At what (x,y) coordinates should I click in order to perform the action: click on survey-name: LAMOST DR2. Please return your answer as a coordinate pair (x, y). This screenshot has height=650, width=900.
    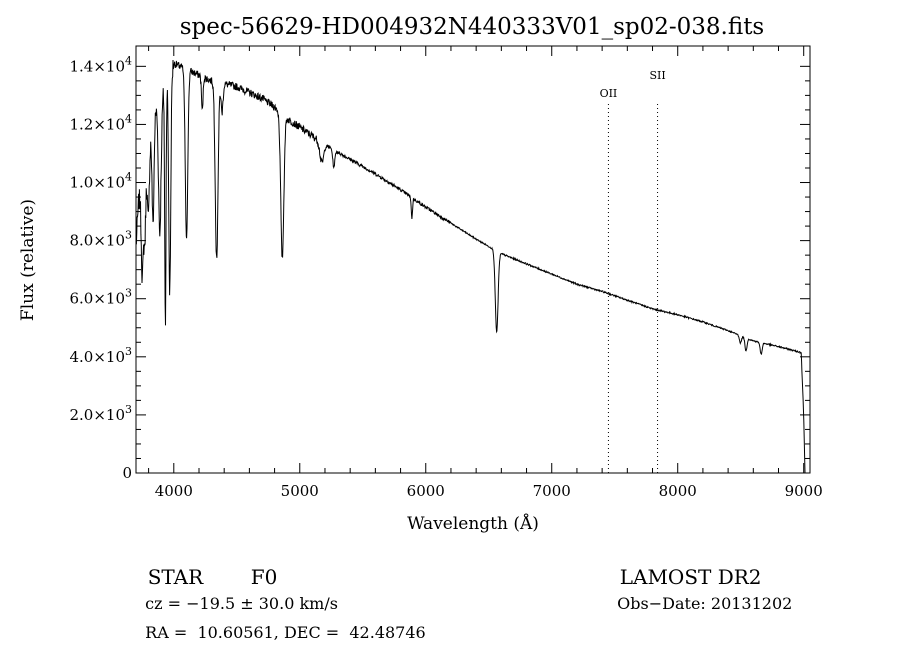
    Looking at the image, I should click on (690, 577).